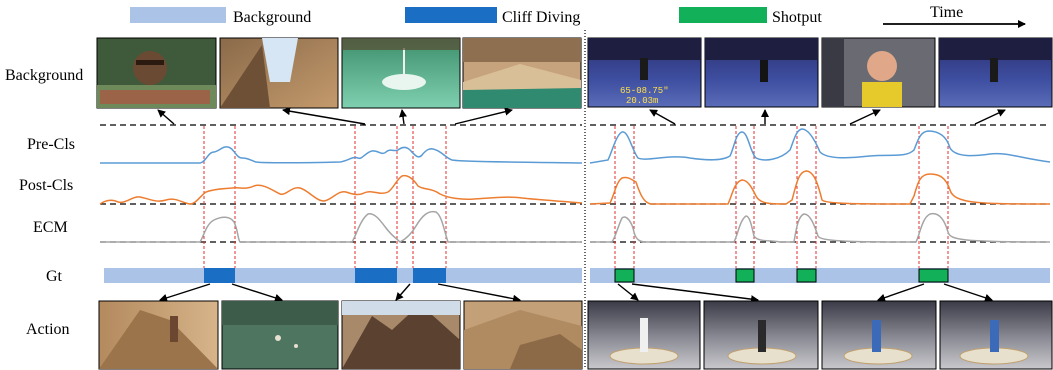 This screenshot has width=1053, height=370. What do you see at coordinates (797, 17) in the screenshot?
I see `legend-label-shotput: Shotput` at bounding box center [797, 17].